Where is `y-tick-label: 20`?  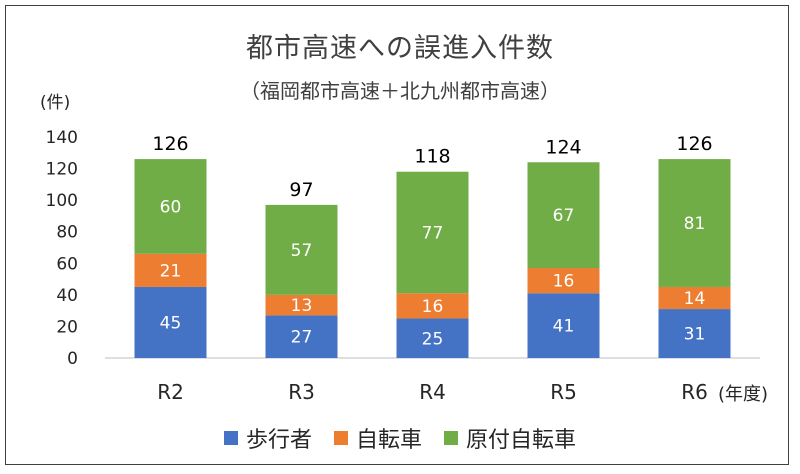
y-tick-label: 20 is located at coordinates (67, 327).